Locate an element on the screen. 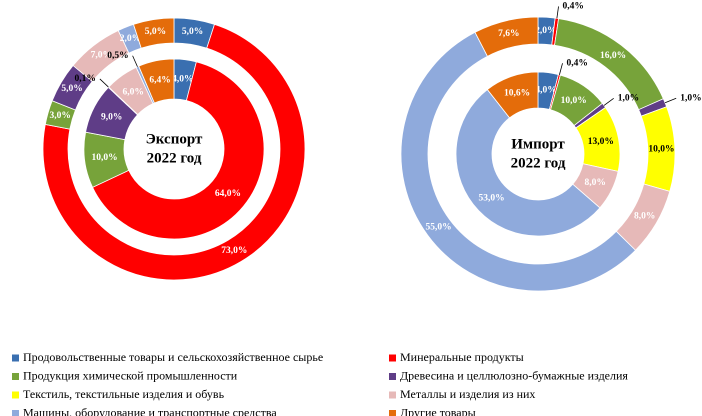 This screenshot has height=416, width=702. data-label: 16,0% is located at coordinates (613, 56).